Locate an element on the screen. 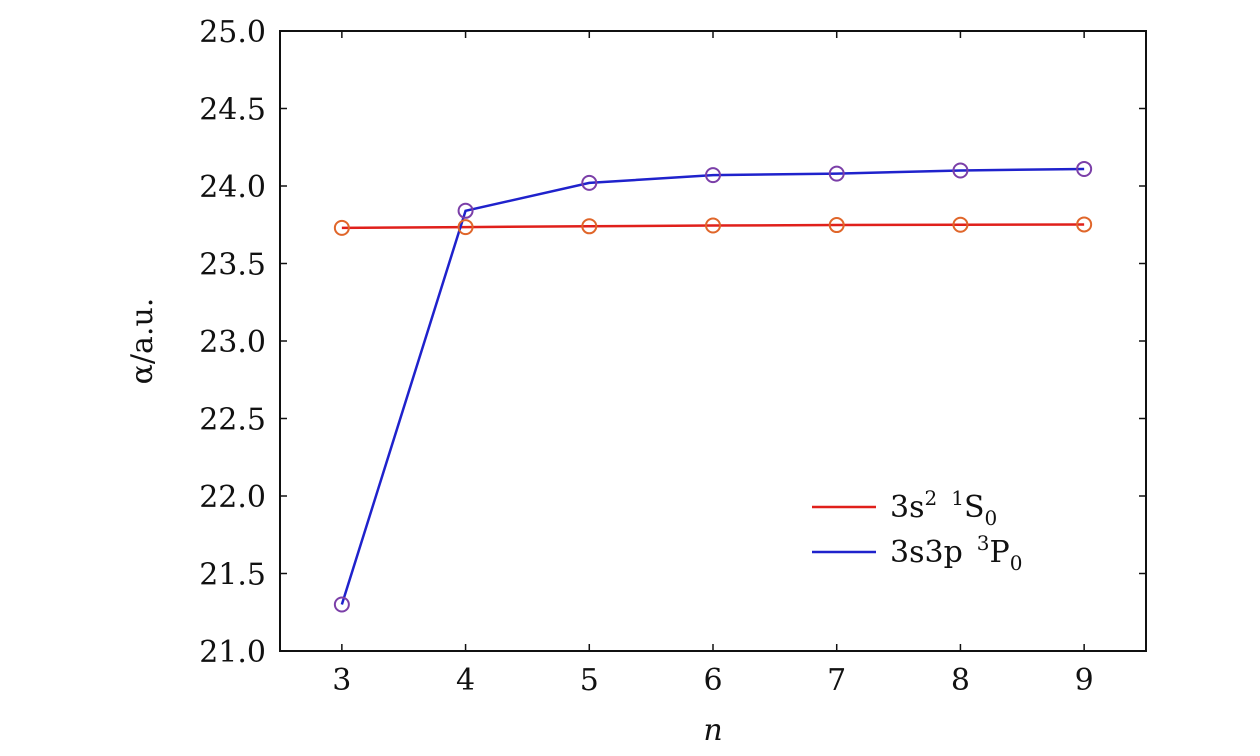 The image size is (1260, 756). y-tick-label: 21.5 is located at coordinates (232, 575).